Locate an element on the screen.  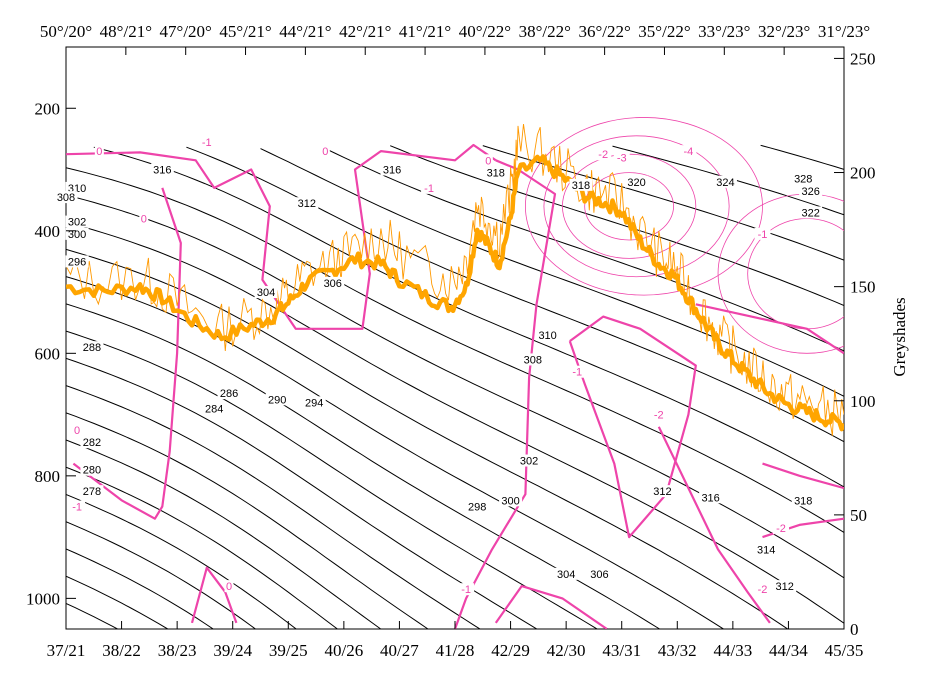
y-left-tick-label: 800 is located at coordinates (48, 476).